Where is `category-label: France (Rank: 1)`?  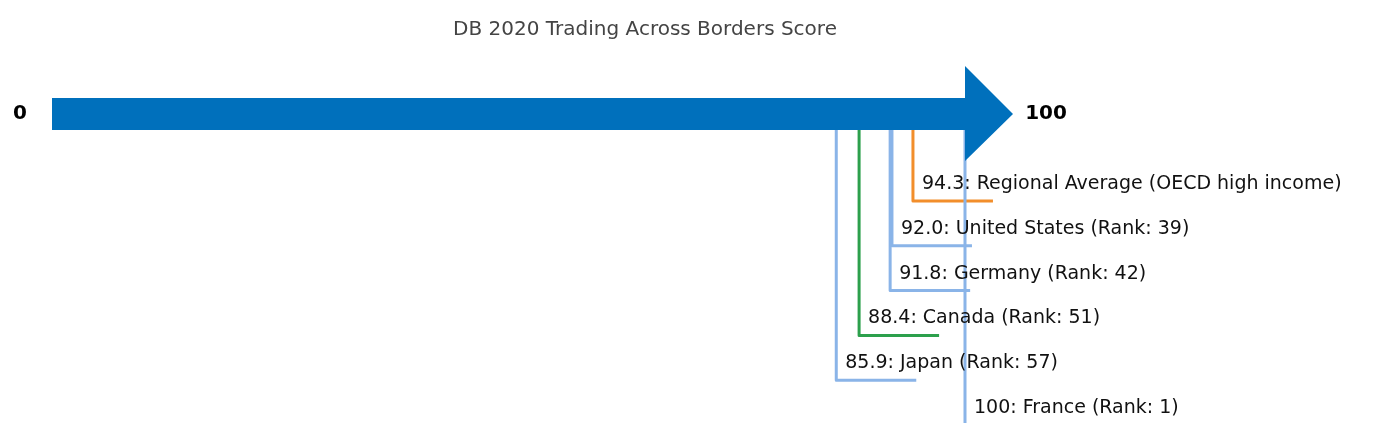
category-label: France (Rank: 1) is located at coordinates (1100, 405).